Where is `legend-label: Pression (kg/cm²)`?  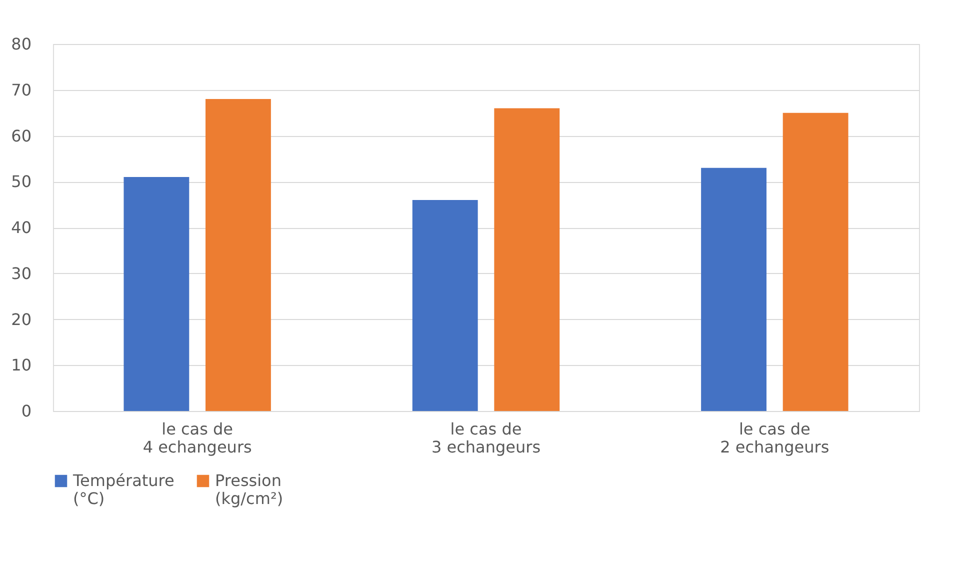 legend-label: Pression (kg/cm²) is located at coordinates (249, 489).